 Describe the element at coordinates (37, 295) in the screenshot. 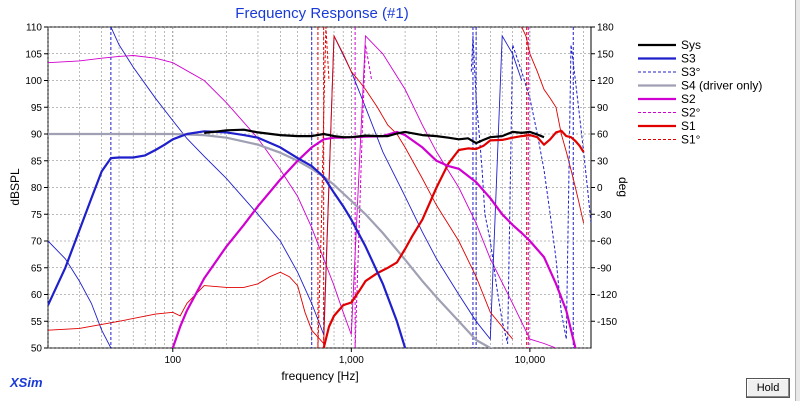

I see `y-tick-label: 60` at that location.